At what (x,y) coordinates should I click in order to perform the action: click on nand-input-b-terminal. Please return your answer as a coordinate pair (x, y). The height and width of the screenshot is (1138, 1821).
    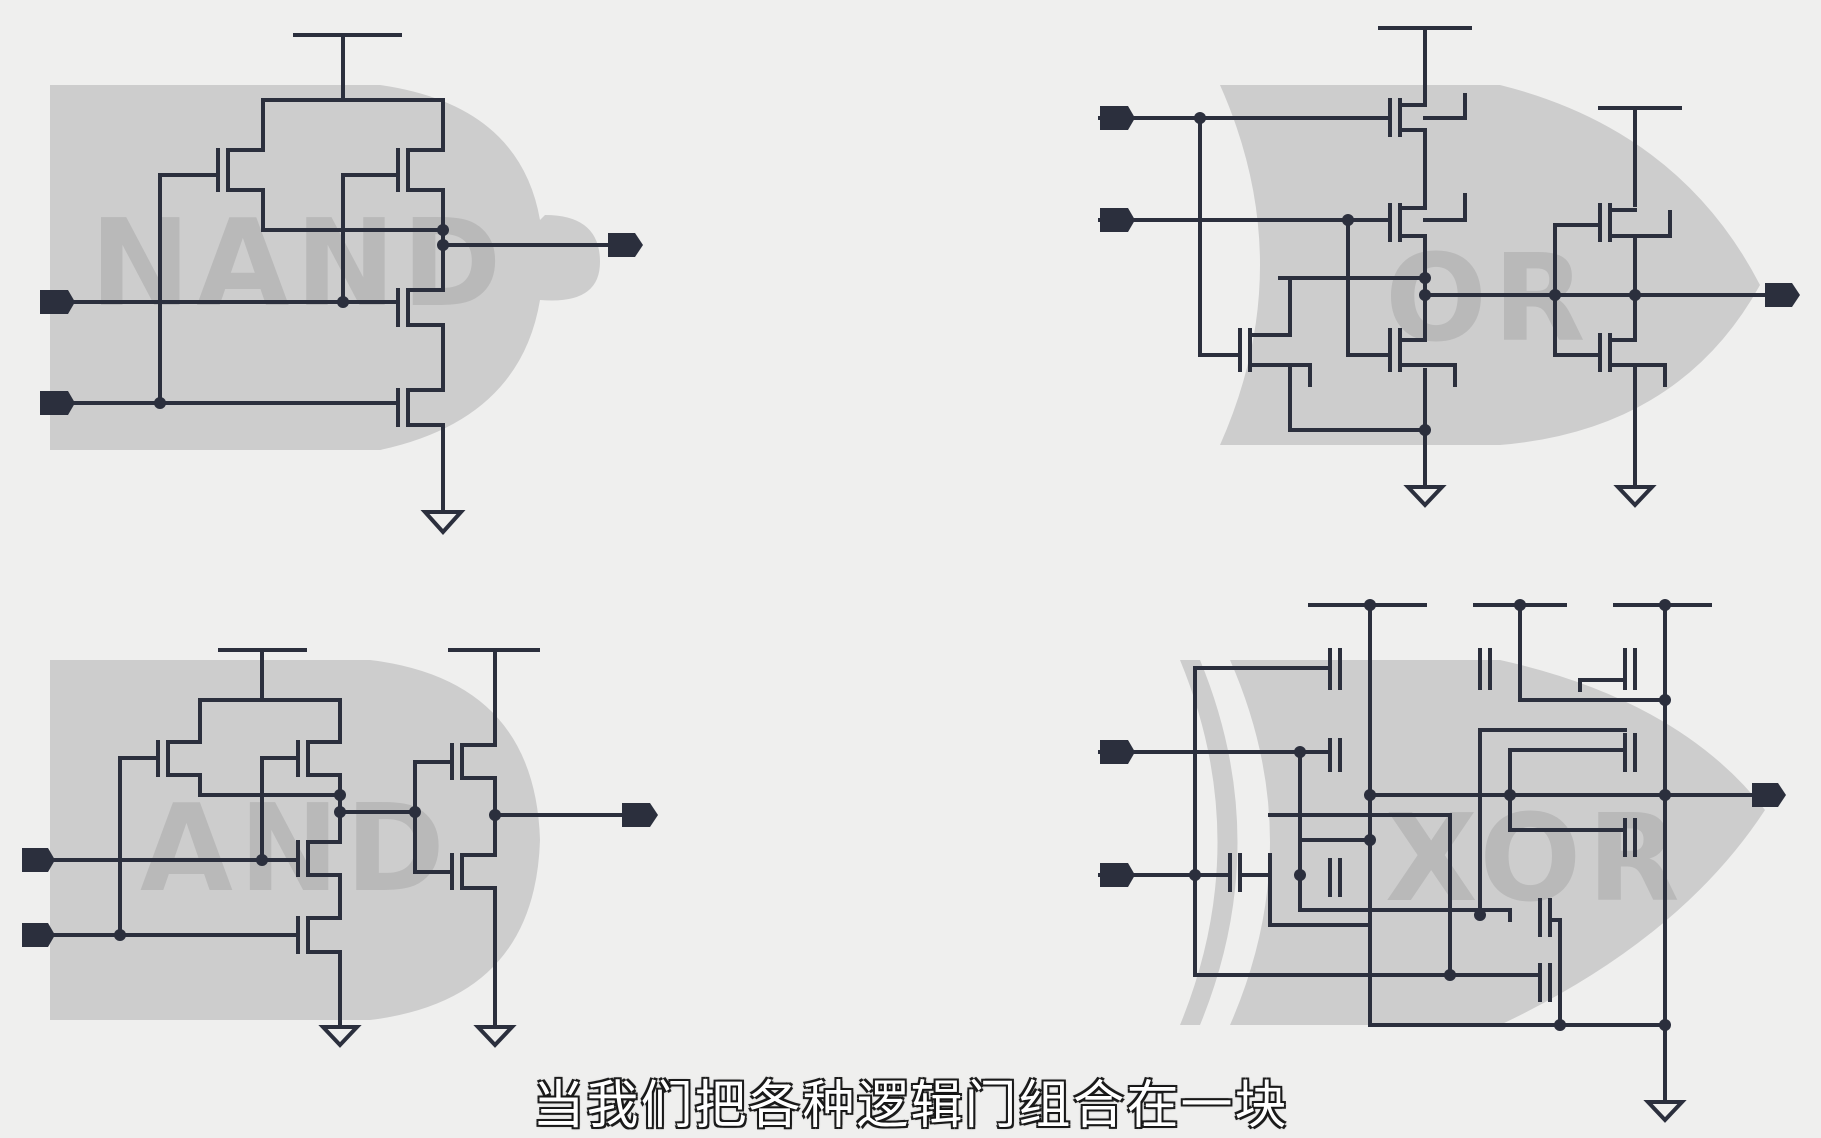
    Looking at the image, I should click on (57, 403).